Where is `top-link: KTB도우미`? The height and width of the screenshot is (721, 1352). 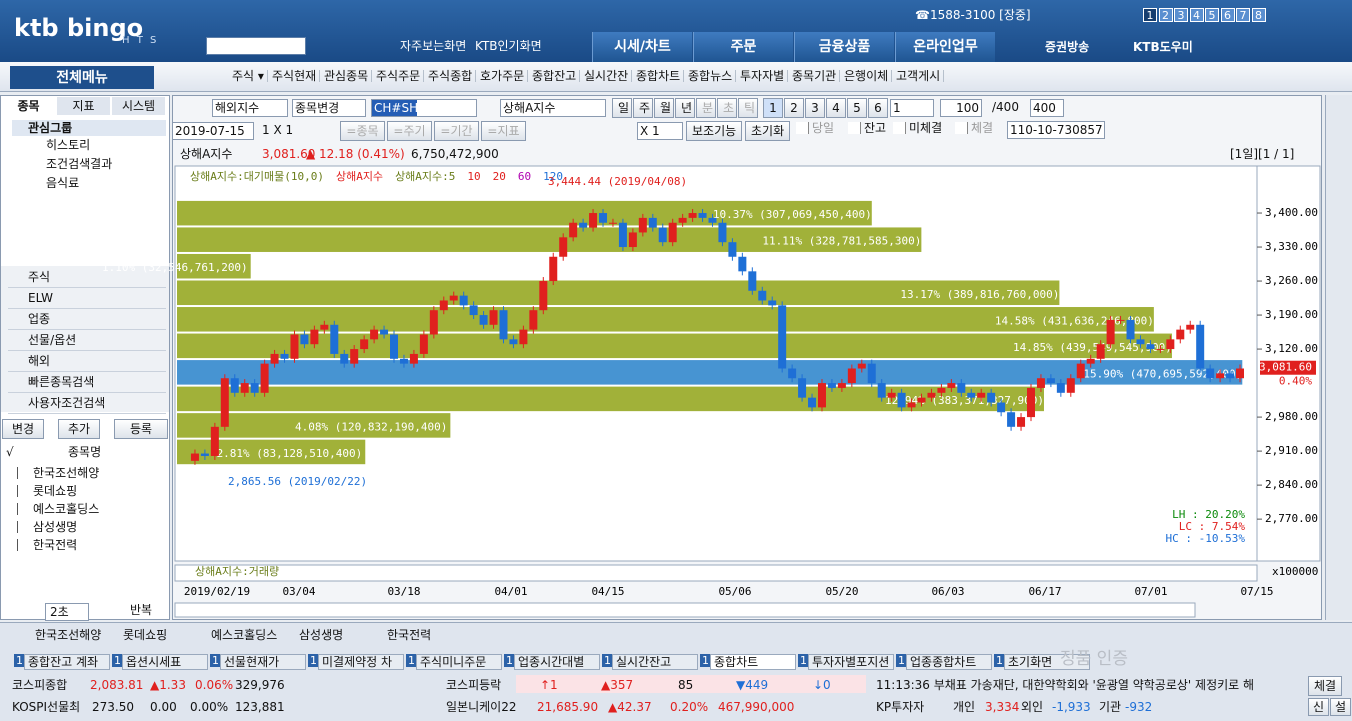
top-link: KTB도우미 is located at coordinates (1163, 47).